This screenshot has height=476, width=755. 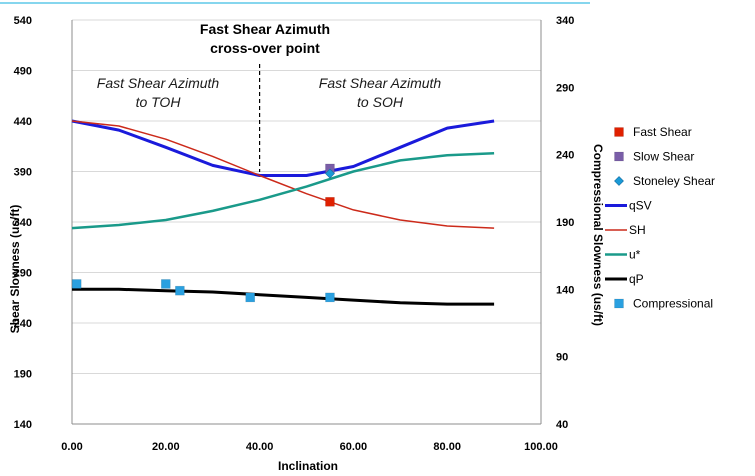 What do you see at coordinates (598, 235) in the screenshot?
I see `y2-axis-title: Compressional Slowness (us/ft)` at bounding box center [598, 235].